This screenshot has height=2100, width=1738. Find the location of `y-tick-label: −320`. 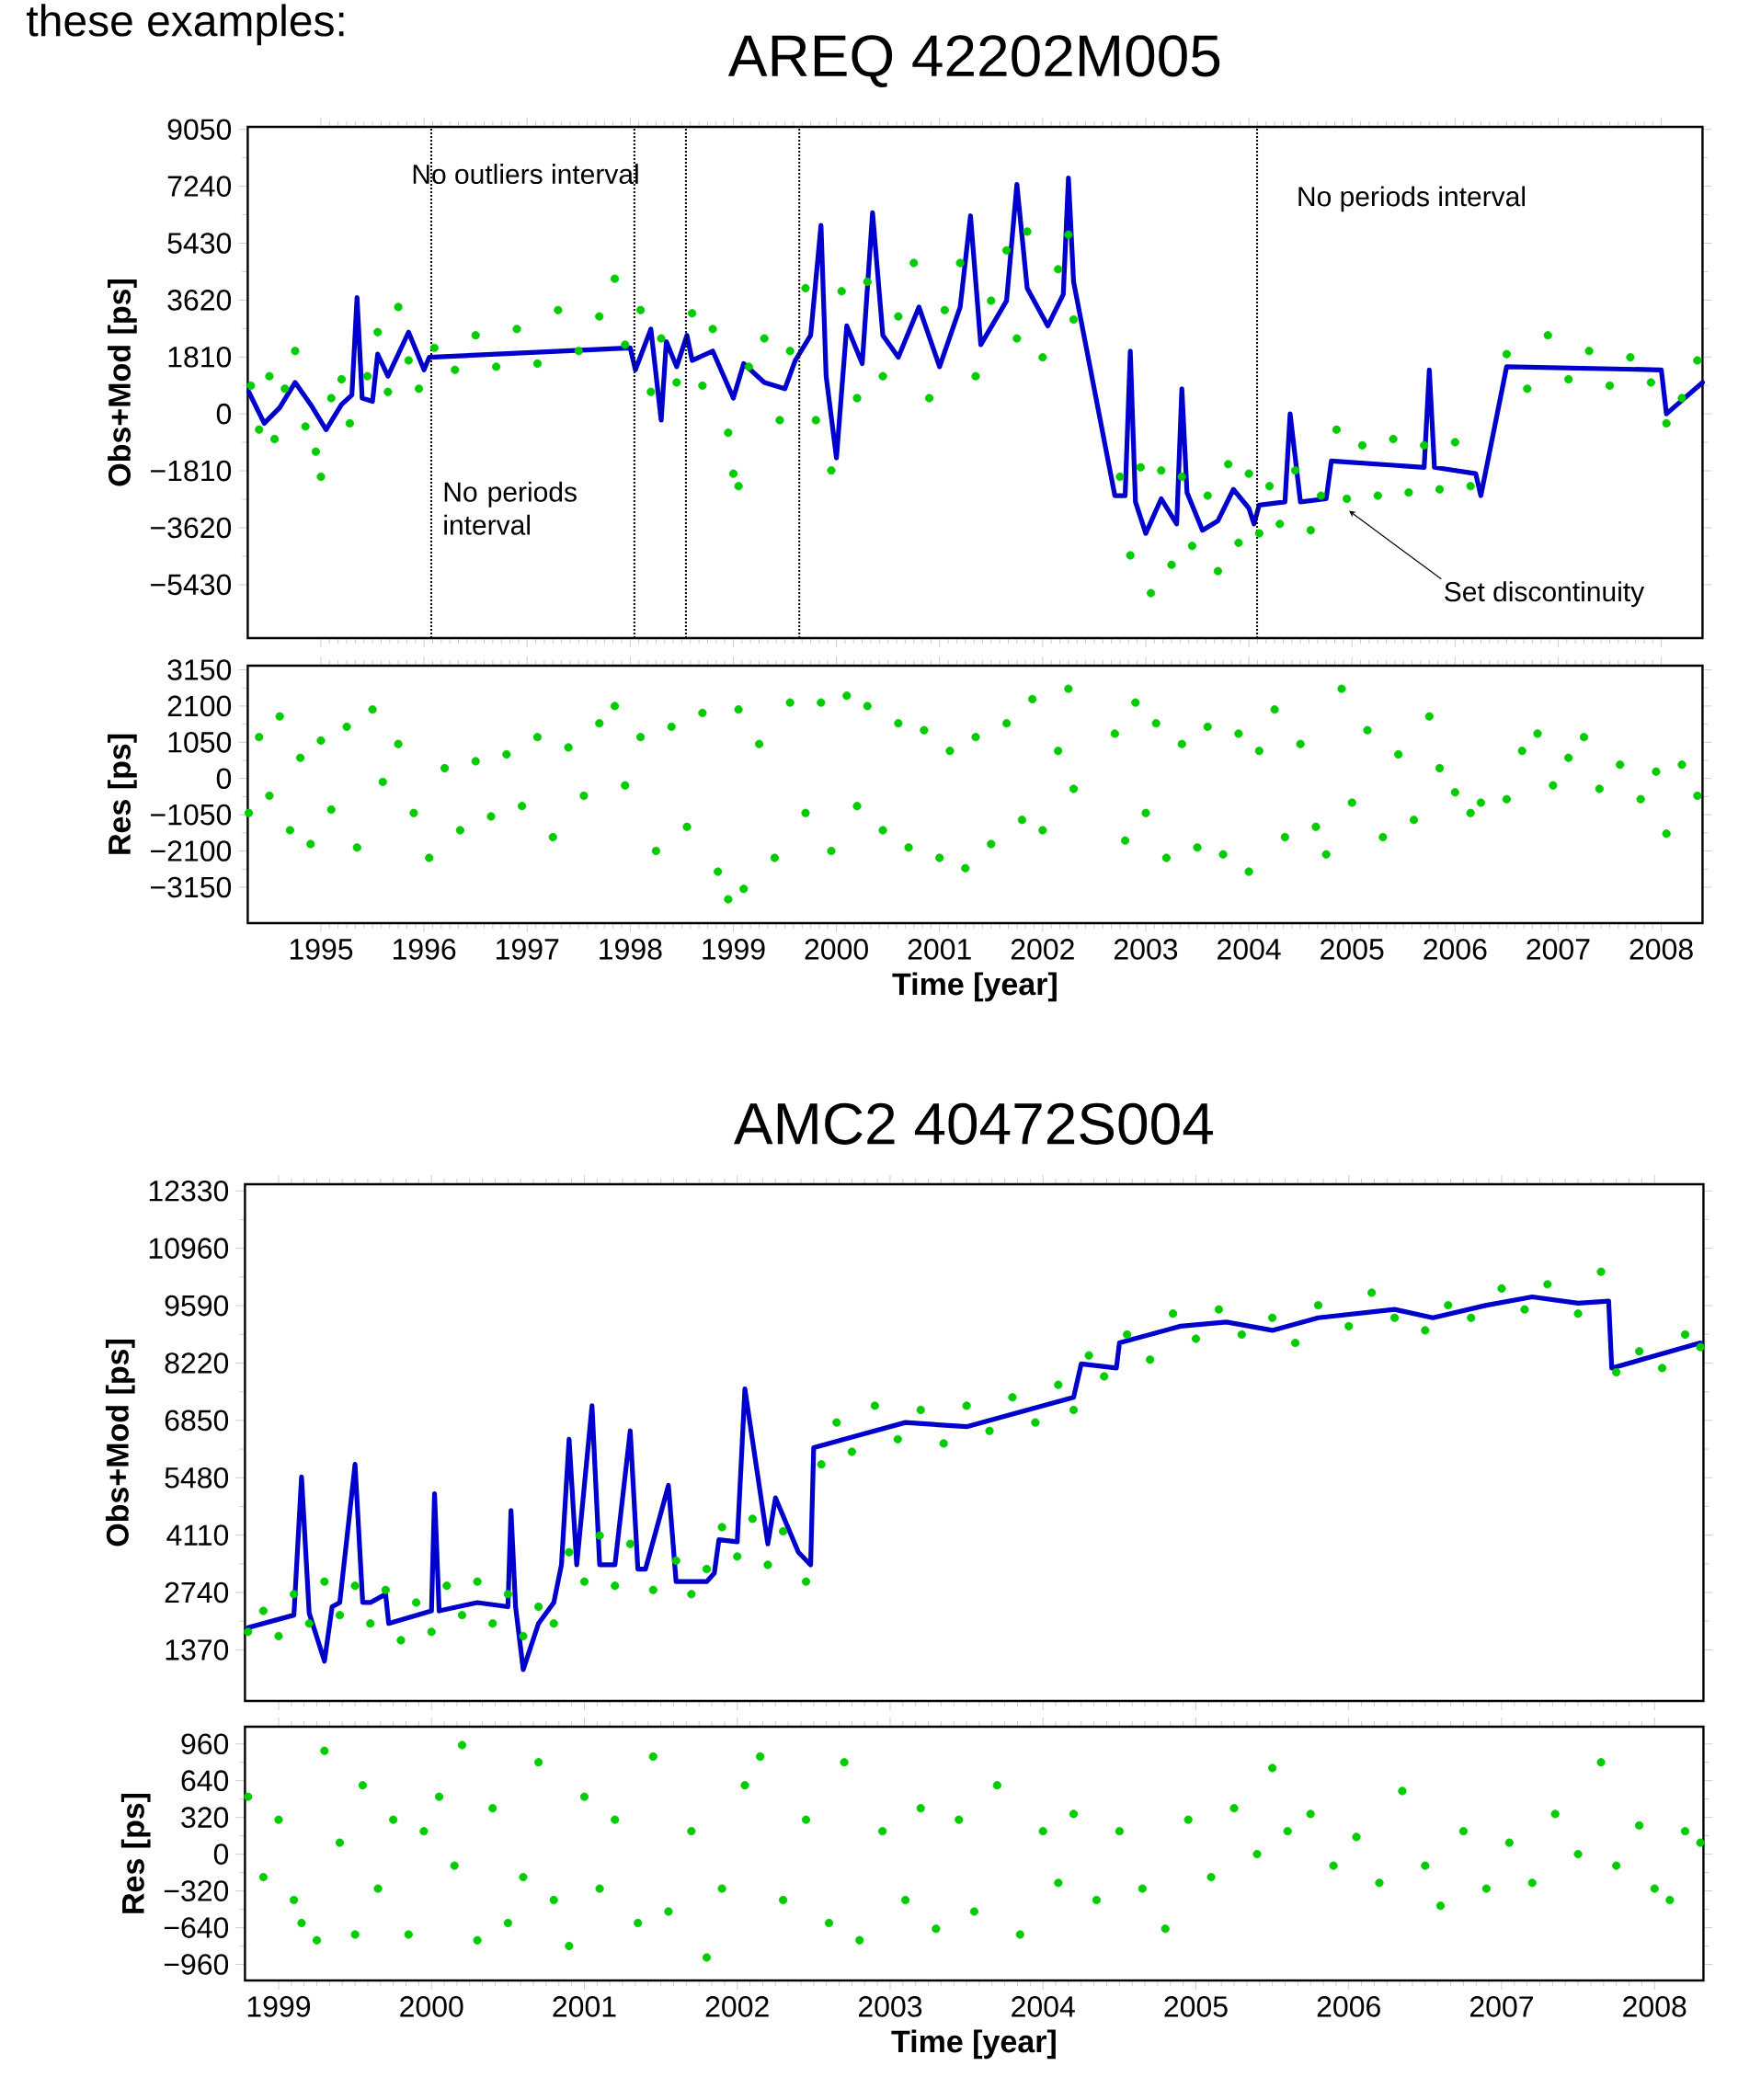

y-tick-label: −320 is located at coordinates (196, 1890).